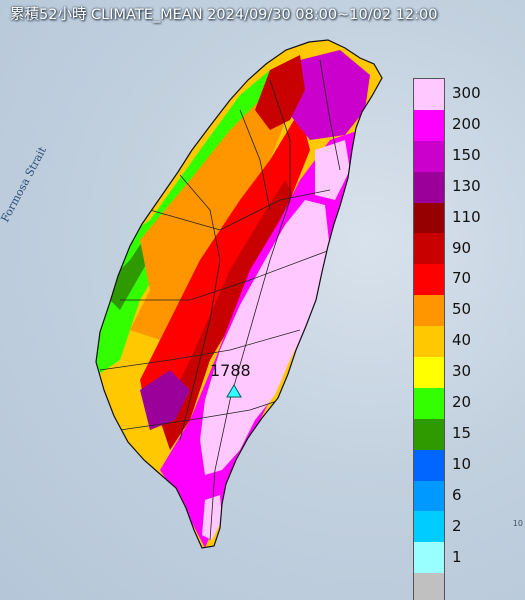 Image resolution: width=525 pixels, height=600 pixels. I want to click on legend-label: 30, so click(462, 371).